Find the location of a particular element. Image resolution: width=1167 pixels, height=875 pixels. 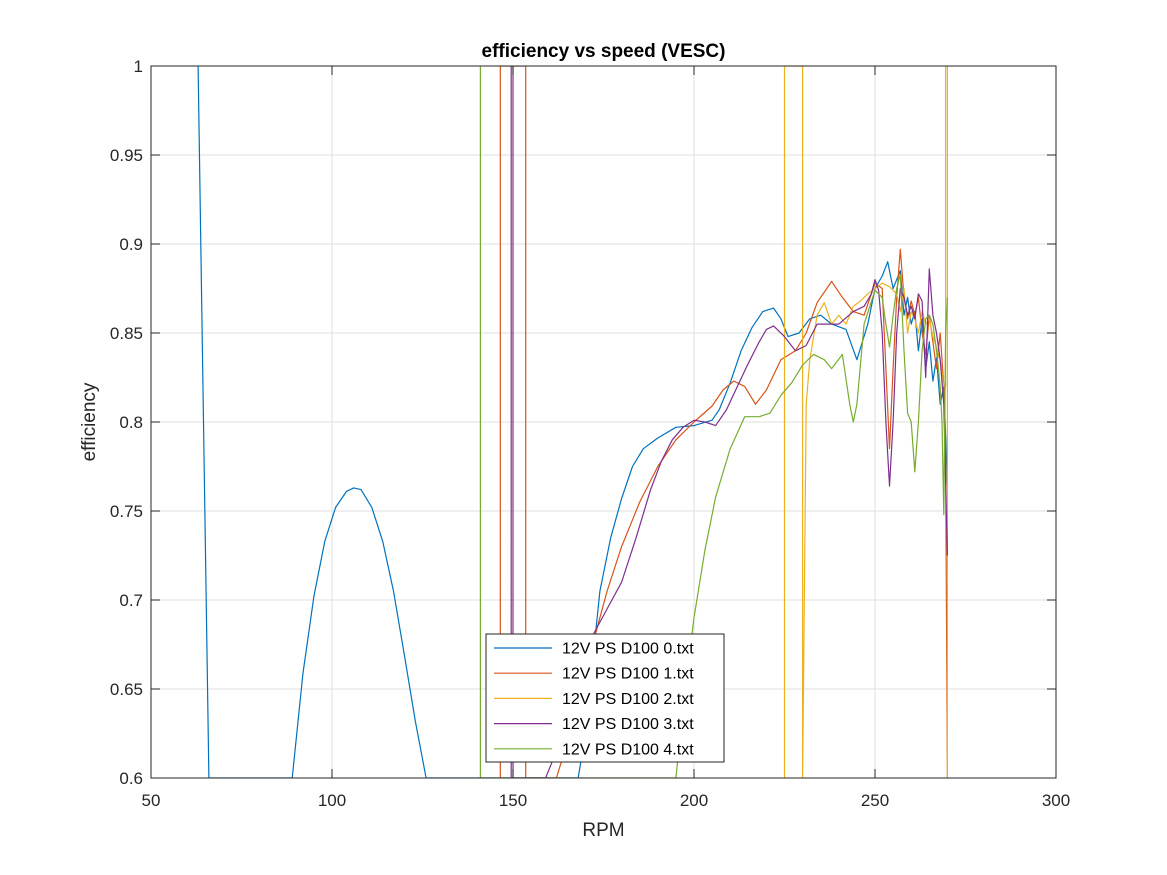

y-tick-label: 1 is located at coordinates (138, 66).